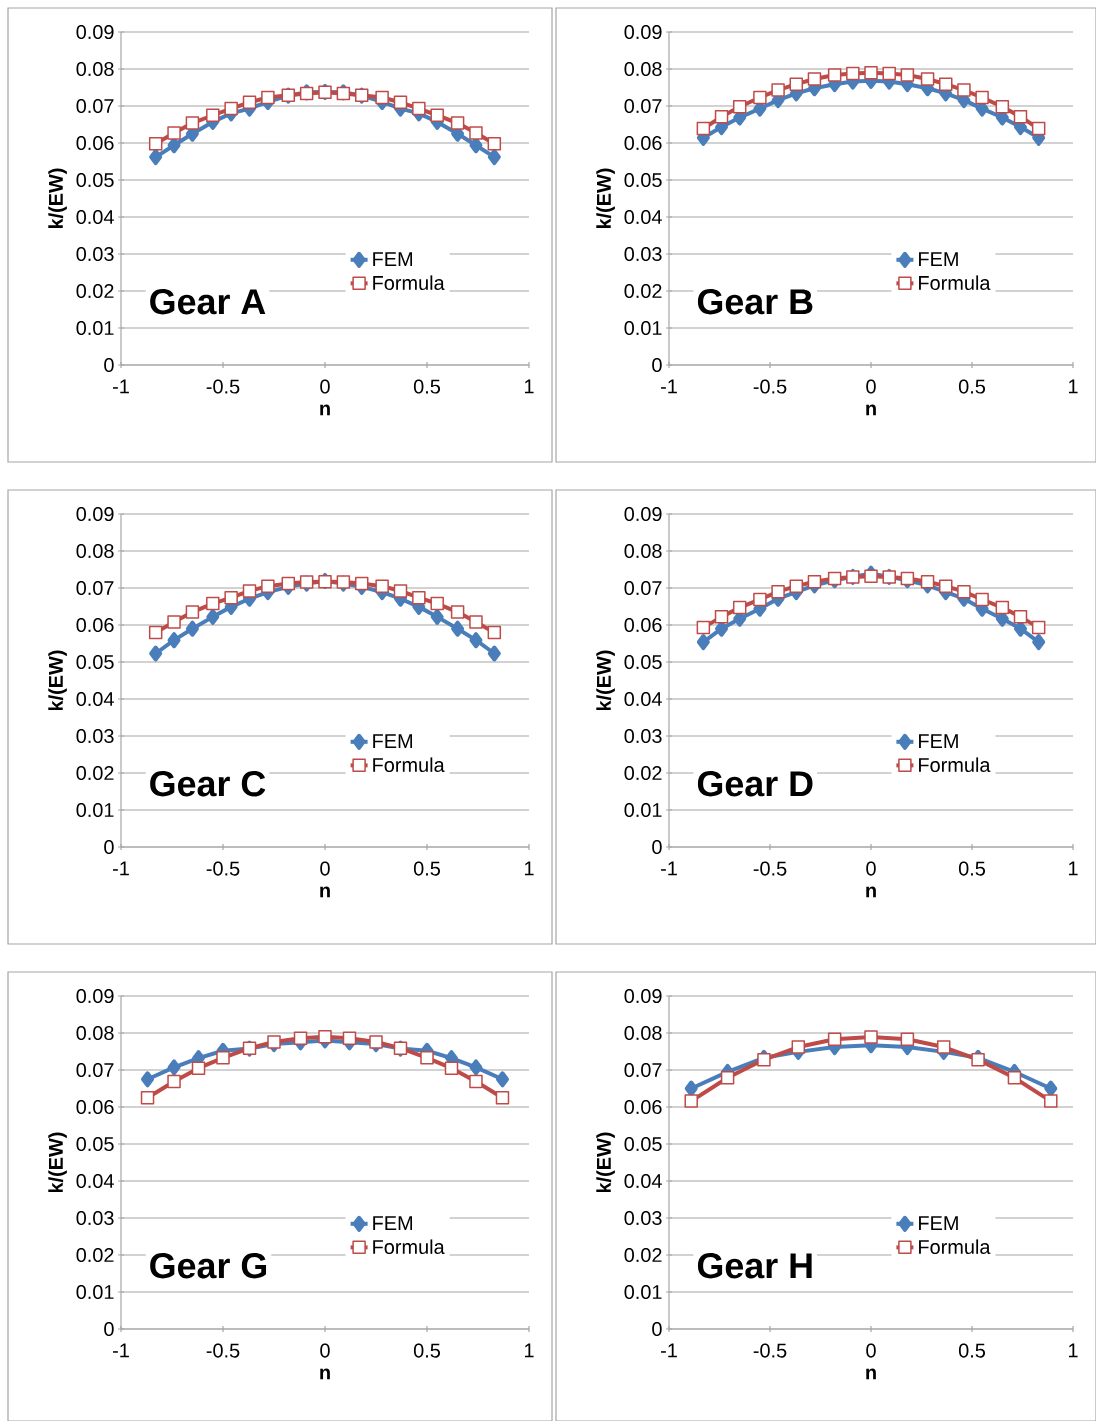 Image resolution: width=1096 pixels, height=1421 pixels. What do you see at coordinates (208, 784) in the screenshot?
I see `annotation: Gear C` at bounding box center [208, 784].